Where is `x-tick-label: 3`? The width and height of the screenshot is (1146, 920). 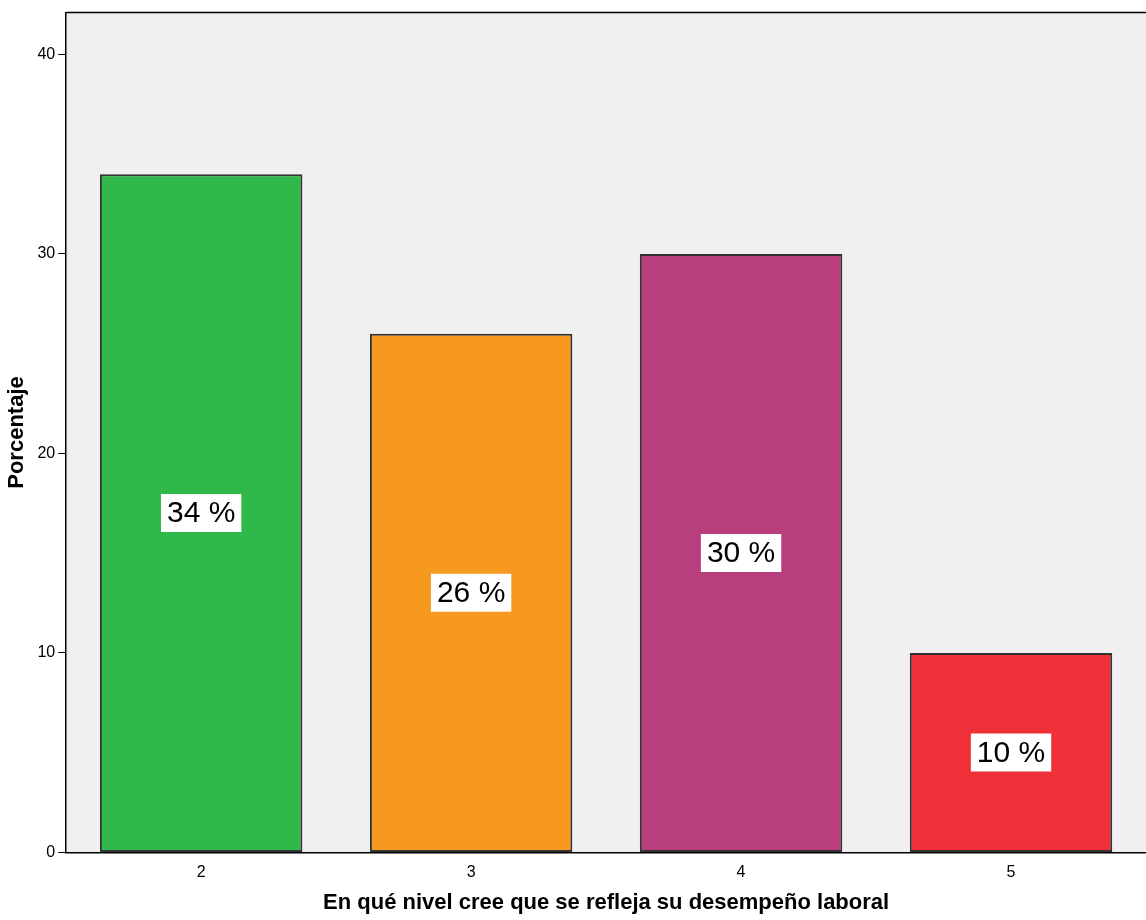 x-tick-label: 3 is located at coordinates (471, 872).